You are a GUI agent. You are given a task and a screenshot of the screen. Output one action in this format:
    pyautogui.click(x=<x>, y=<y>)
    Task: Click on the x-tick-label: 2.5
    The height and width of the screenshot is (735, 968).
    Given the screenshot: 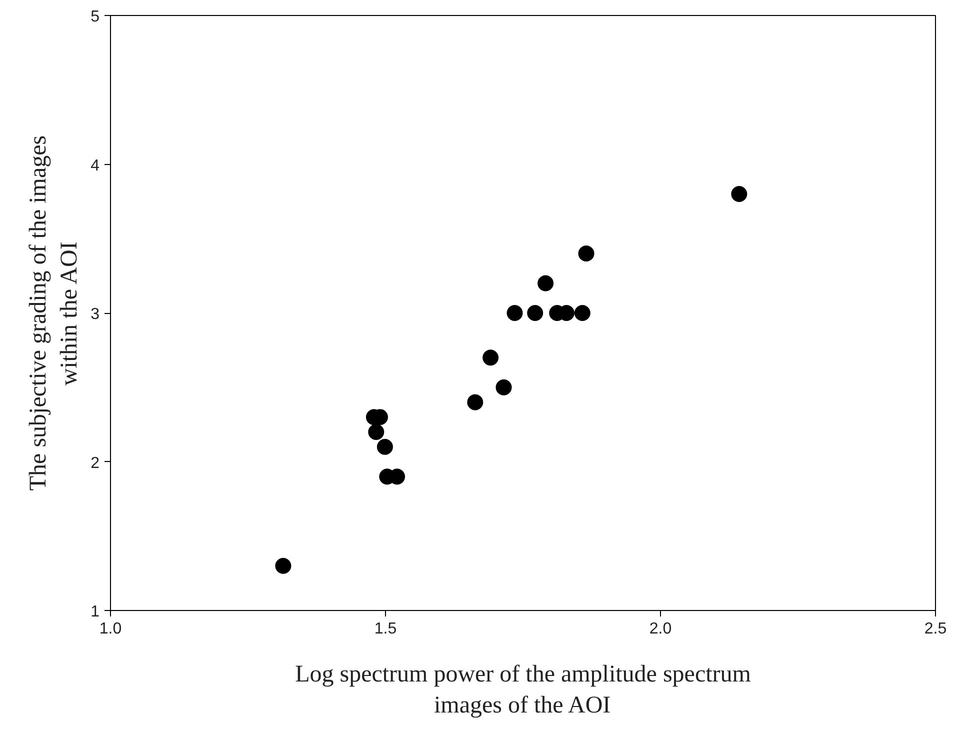 What is the action you would take?
    pyautogui.click(x=935, y=629)
    